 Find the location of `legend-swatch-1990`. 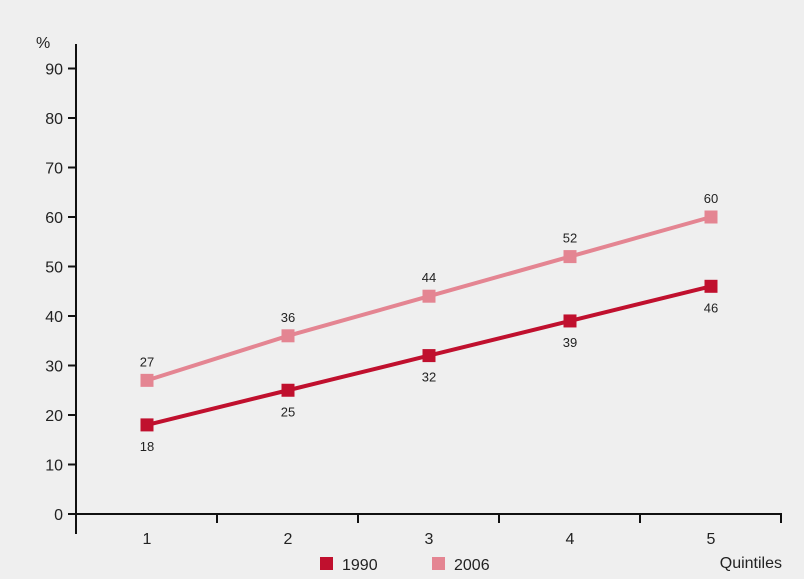

legend-swatch-1990 is located at coordinates (326, 563).